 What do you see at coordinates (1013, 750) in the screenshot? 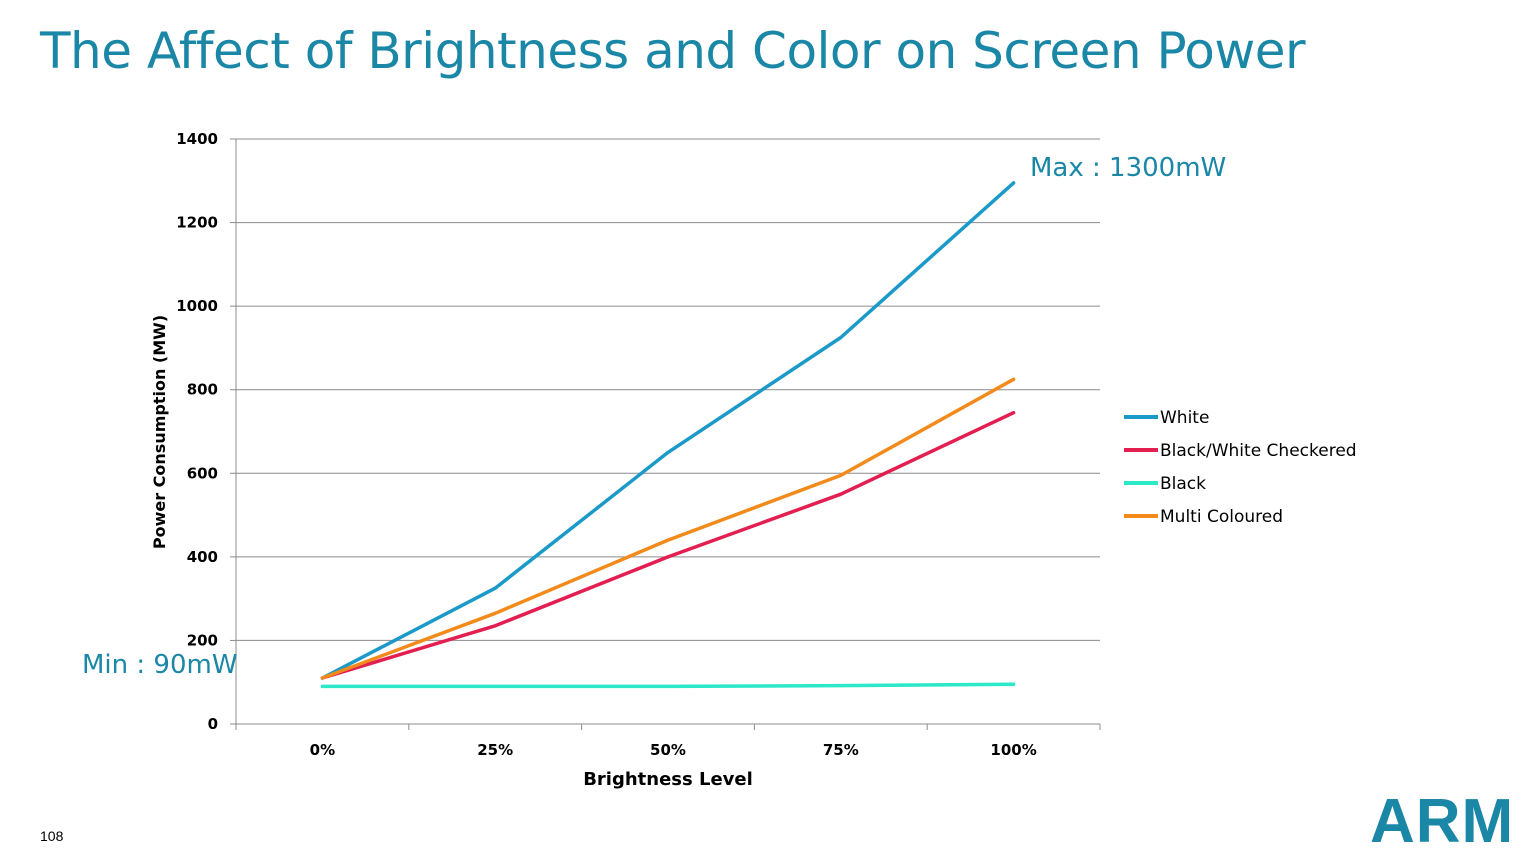
I see `x-tick-label: 100%` at bounding box center [1013, 750].